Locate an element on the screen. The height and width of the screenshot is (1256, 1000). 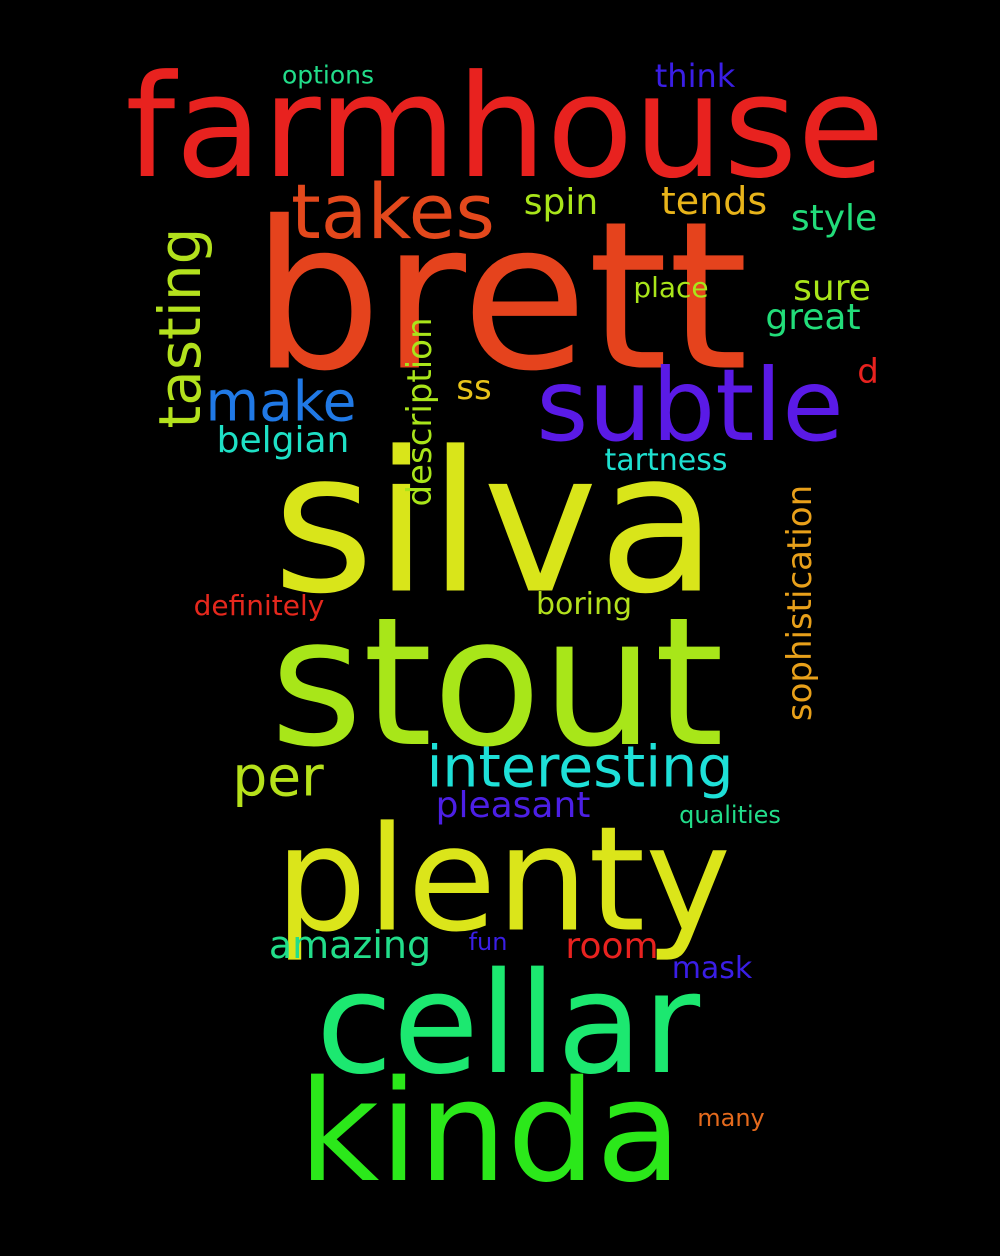
word-place: place is located at coordinates (671, 287).